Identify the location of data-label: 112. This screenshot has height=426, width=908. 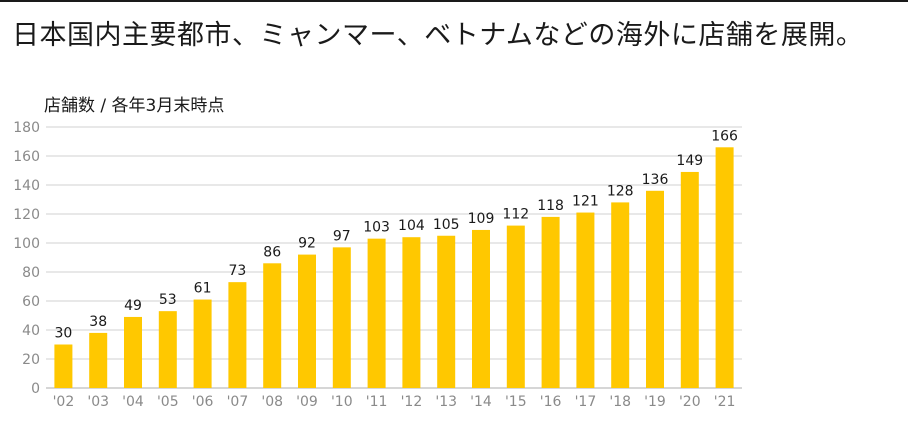
(515, 215).